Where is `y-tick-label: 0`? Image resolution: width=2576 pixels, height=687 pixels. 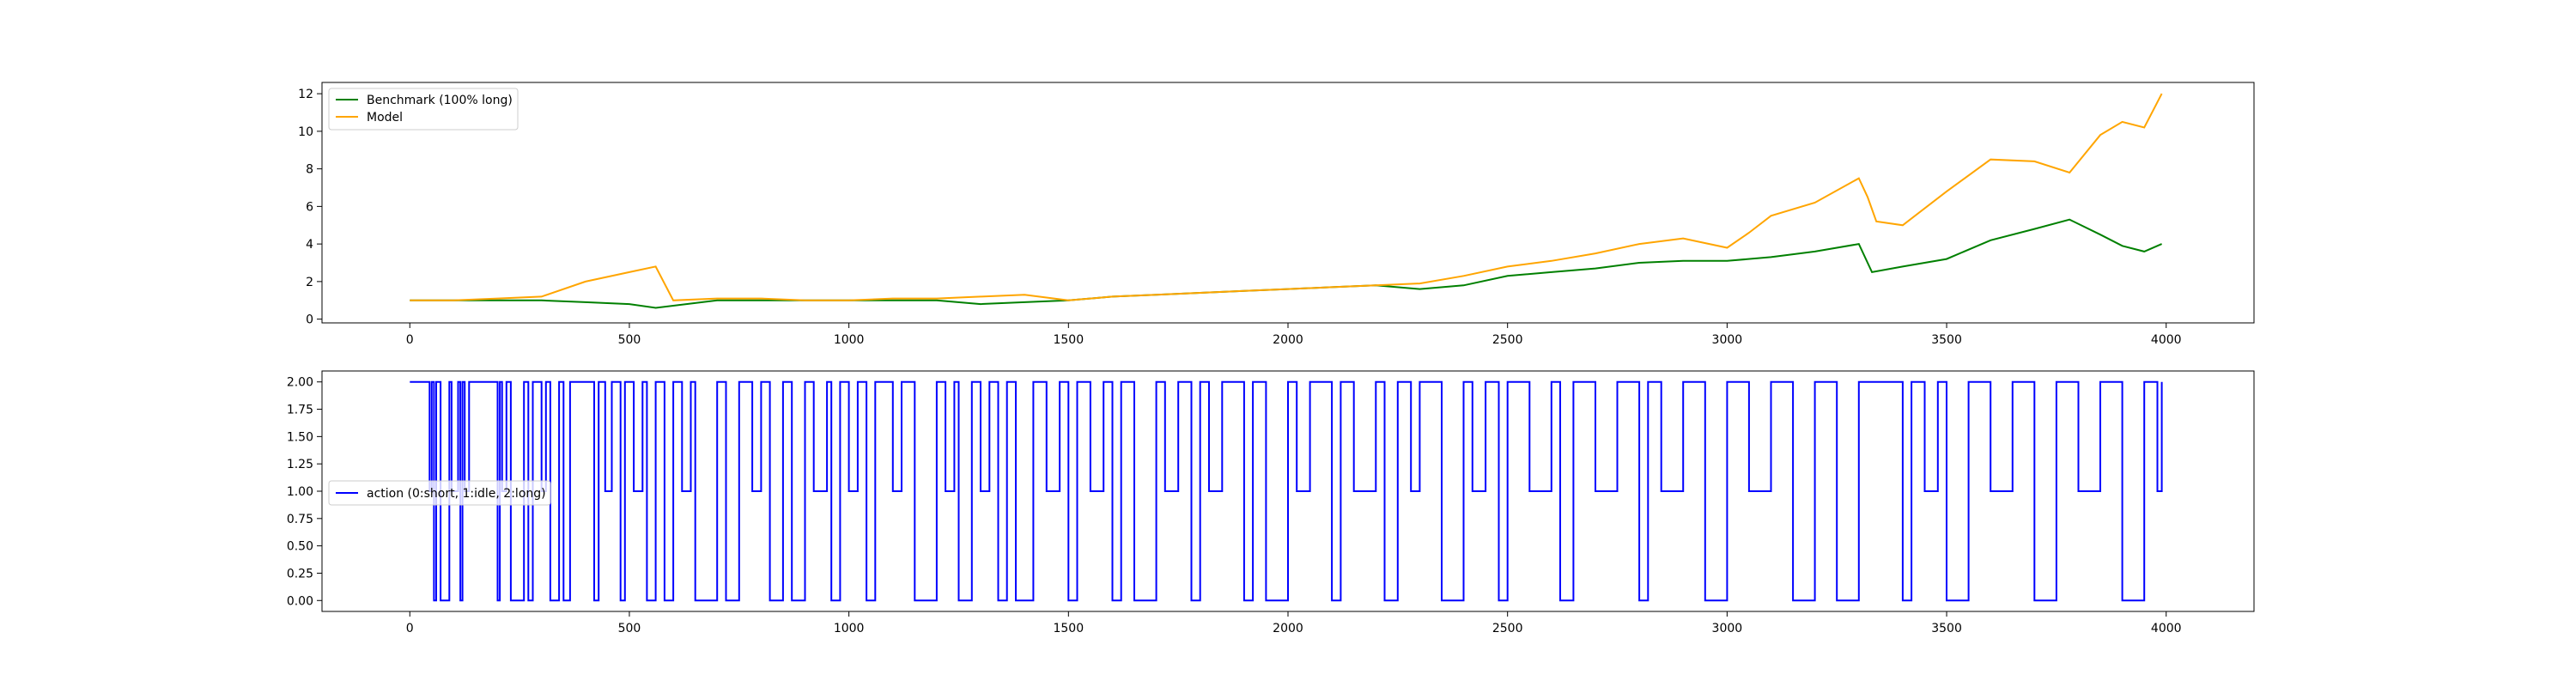
y-tick-label: 0 is located at coordinates (310, 320).